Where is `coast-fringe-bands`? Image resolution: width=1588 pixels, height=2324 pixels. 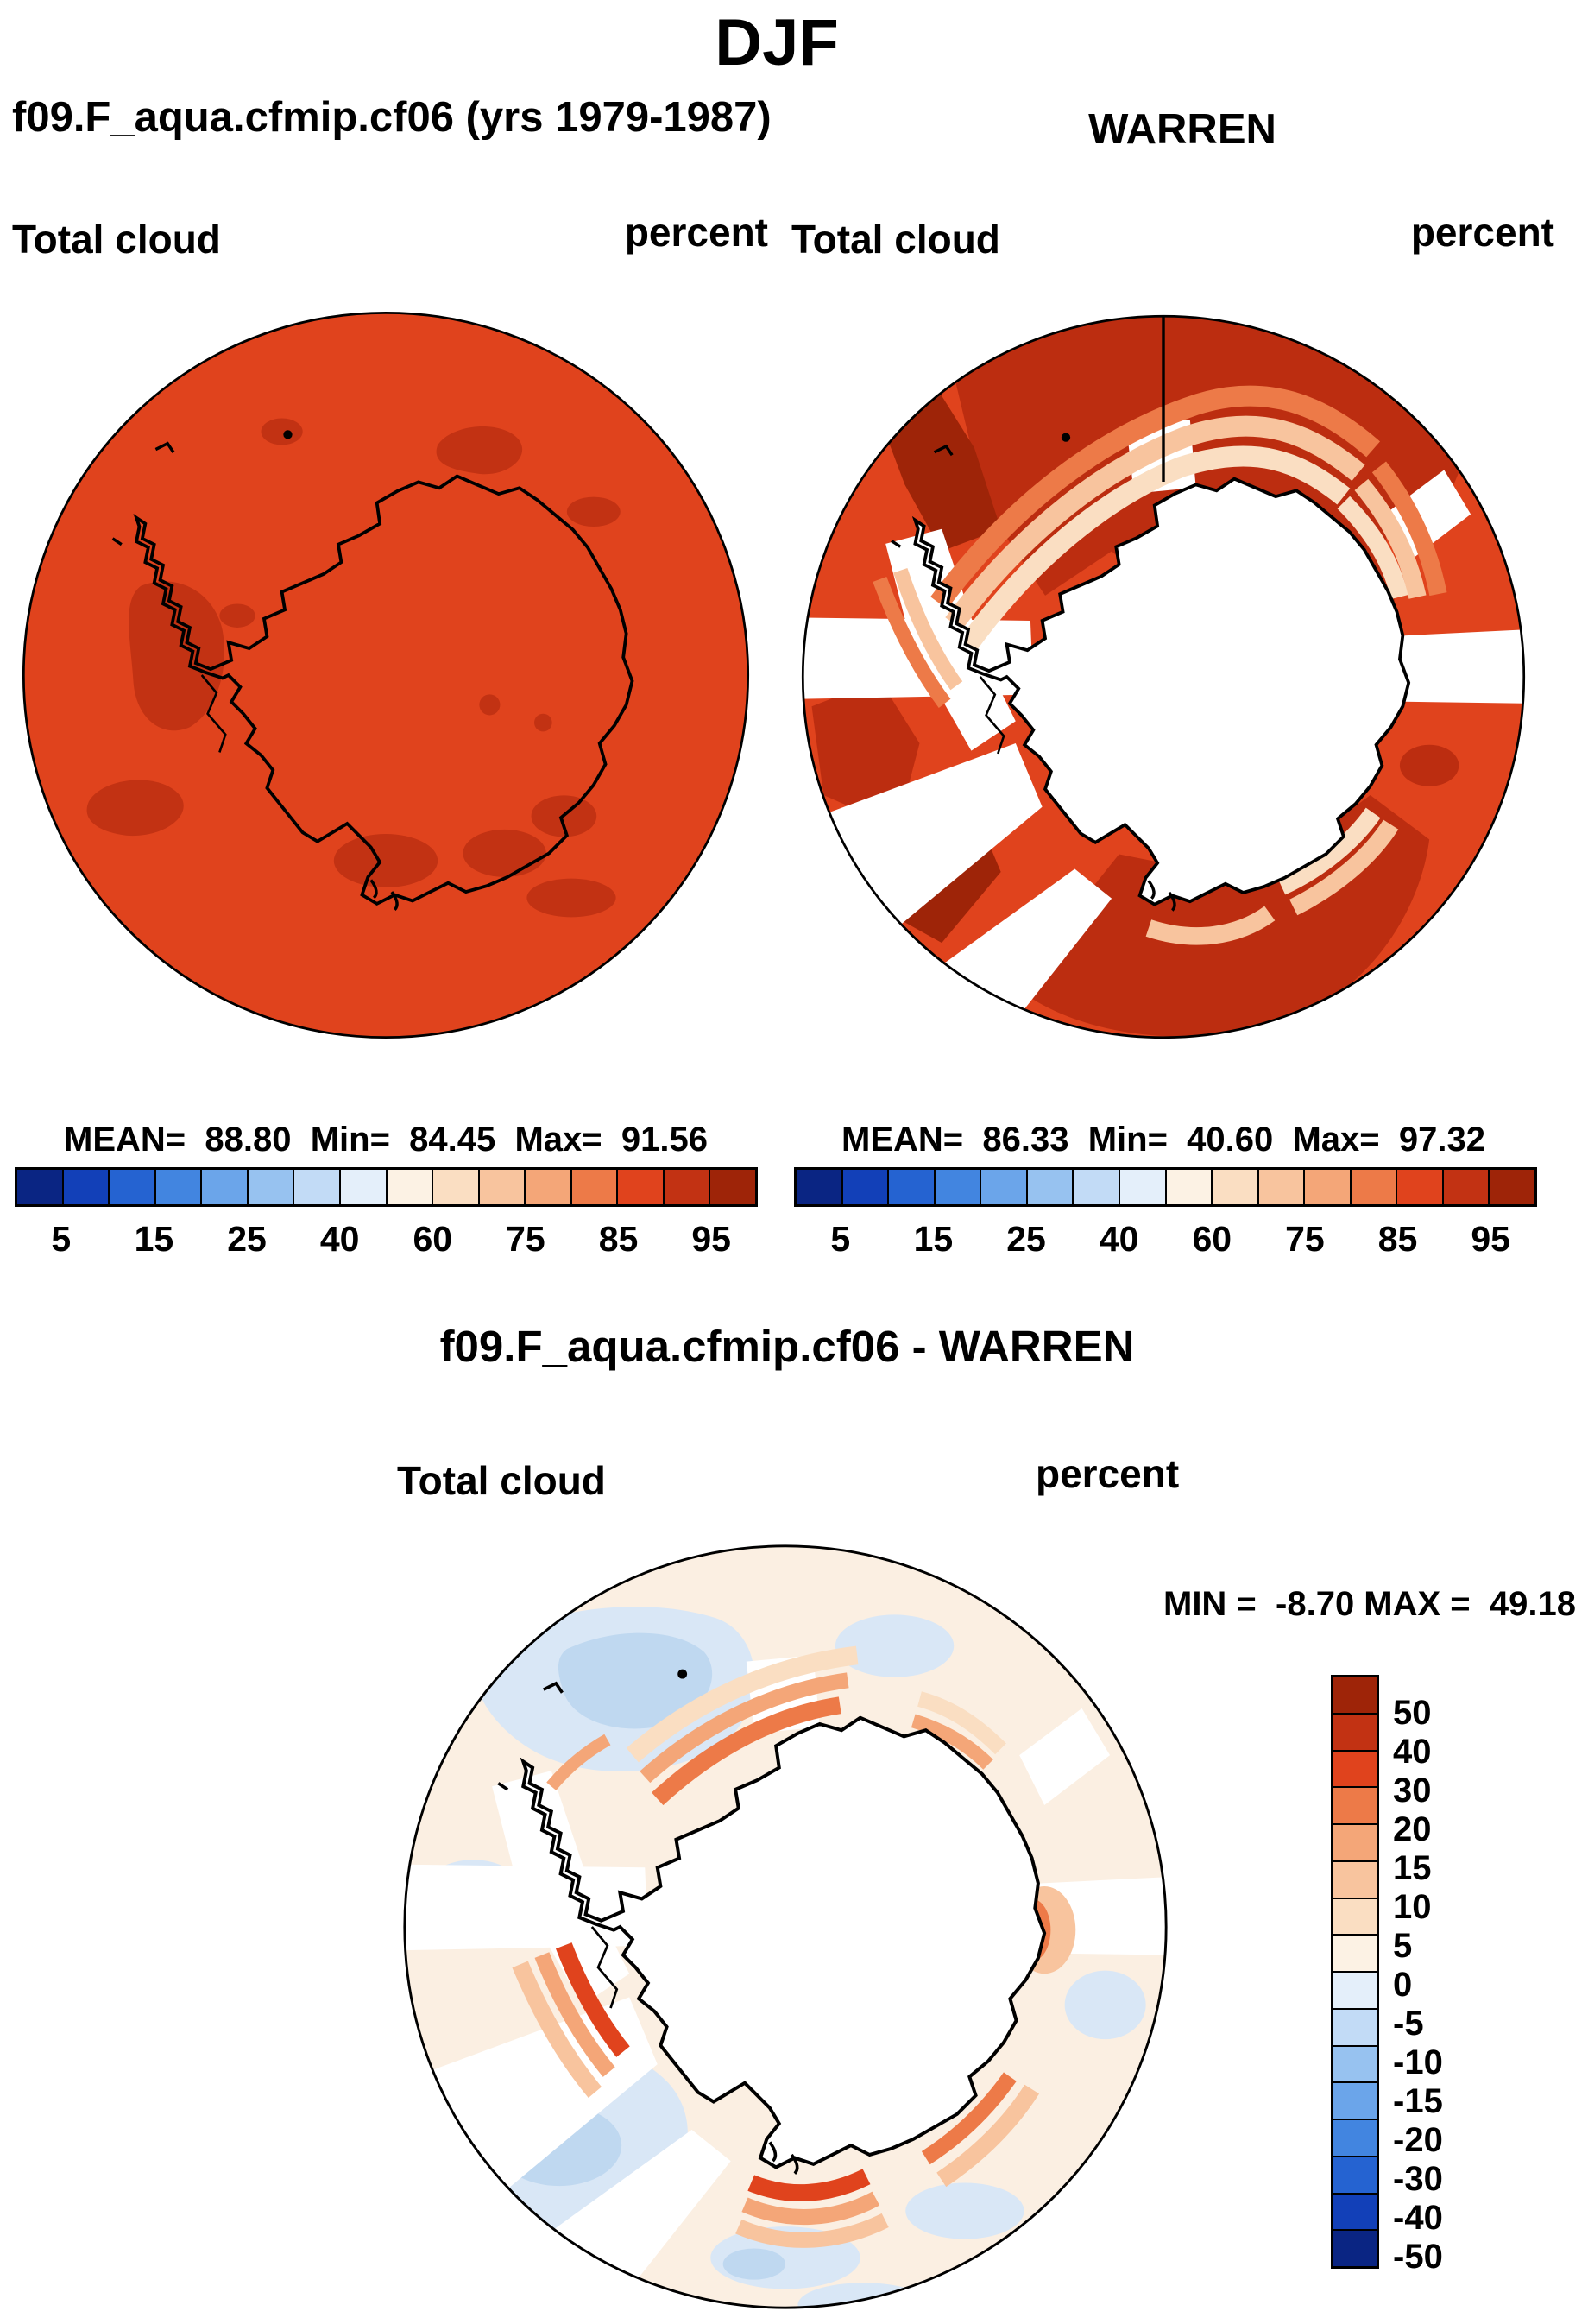
coast-fringe-bands is located at coordinates (1160, 665).